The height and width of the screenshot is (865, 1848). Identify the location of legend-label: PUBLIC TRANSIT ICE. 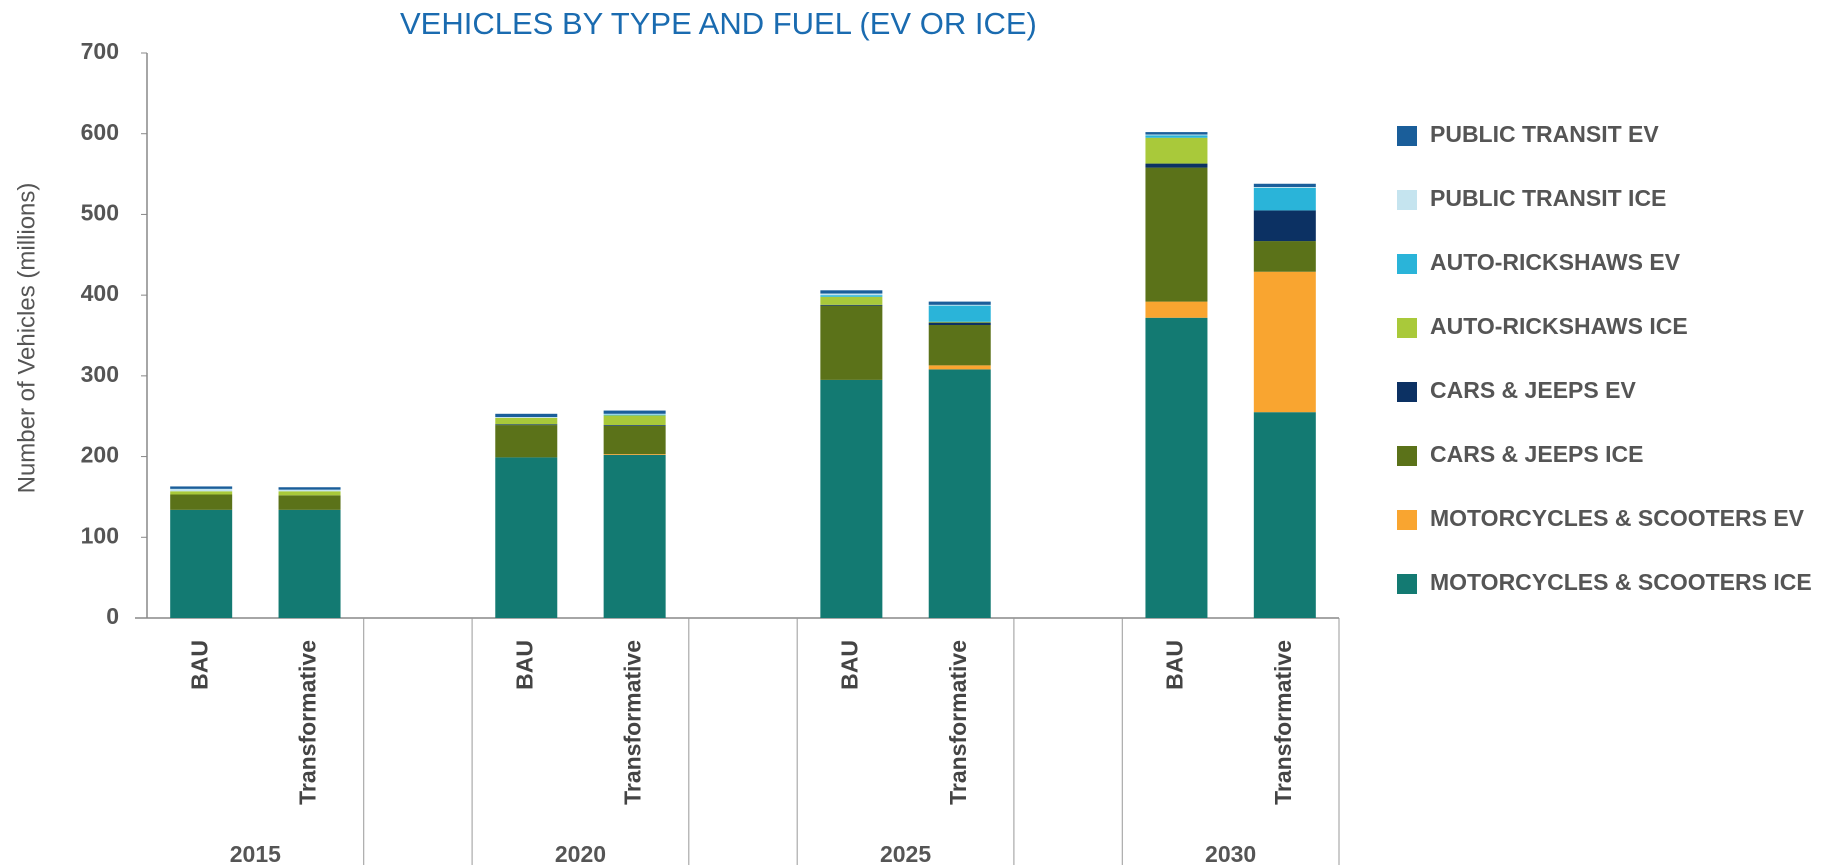
(1548, 198).